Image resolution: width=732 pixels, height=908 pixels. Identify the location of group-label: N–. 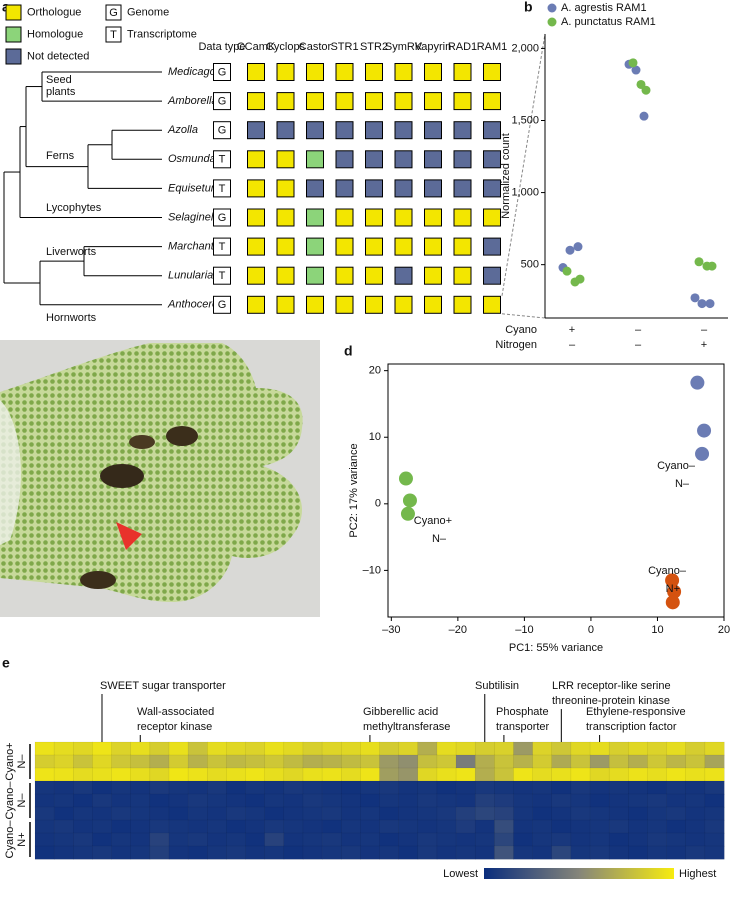
(682, 484).